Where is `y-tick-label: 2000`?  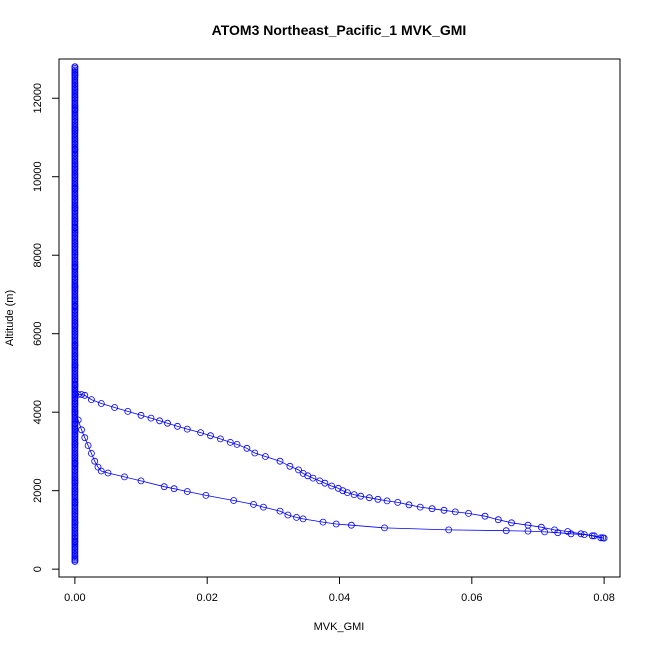 y-tick-label: 2000 is located at coordinates (38, 490).